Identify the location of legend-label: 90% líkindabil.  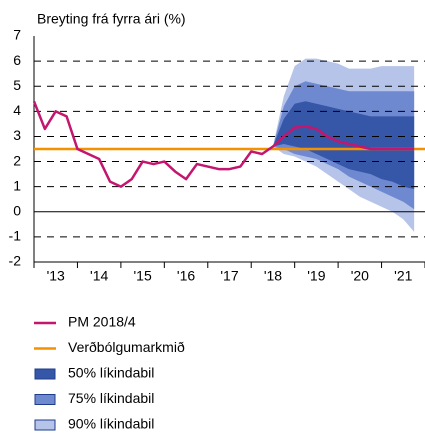
(111, 424).